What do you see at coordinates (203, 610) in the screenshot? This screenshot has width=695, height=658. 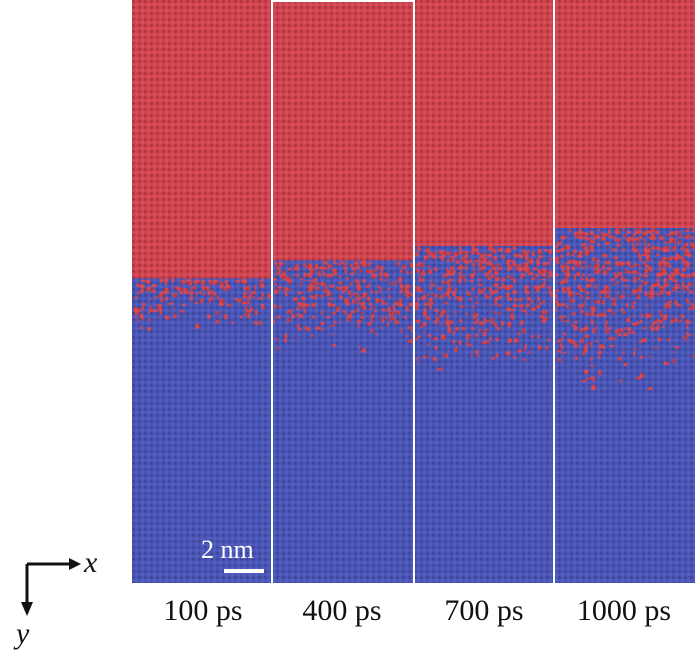 I see `panel-label-100ps: 100 ps` at bounding box center [203, 610].